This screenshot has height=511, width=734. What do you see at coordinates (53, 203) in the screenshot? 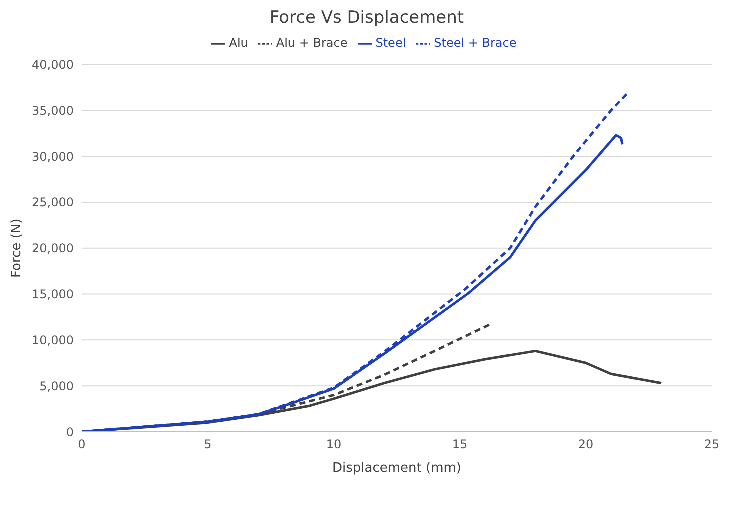
I see `y-tick-label: 25,000` at bounding box center [53, 203].